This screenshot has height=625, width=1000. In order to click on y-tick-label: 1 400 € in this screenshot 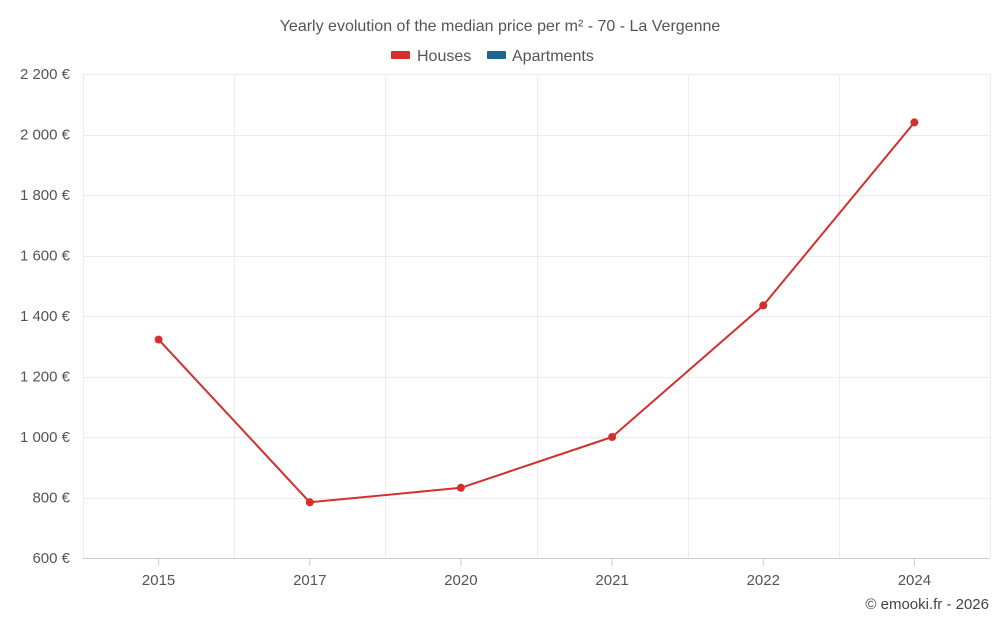, I will do `click(45, 316)`.